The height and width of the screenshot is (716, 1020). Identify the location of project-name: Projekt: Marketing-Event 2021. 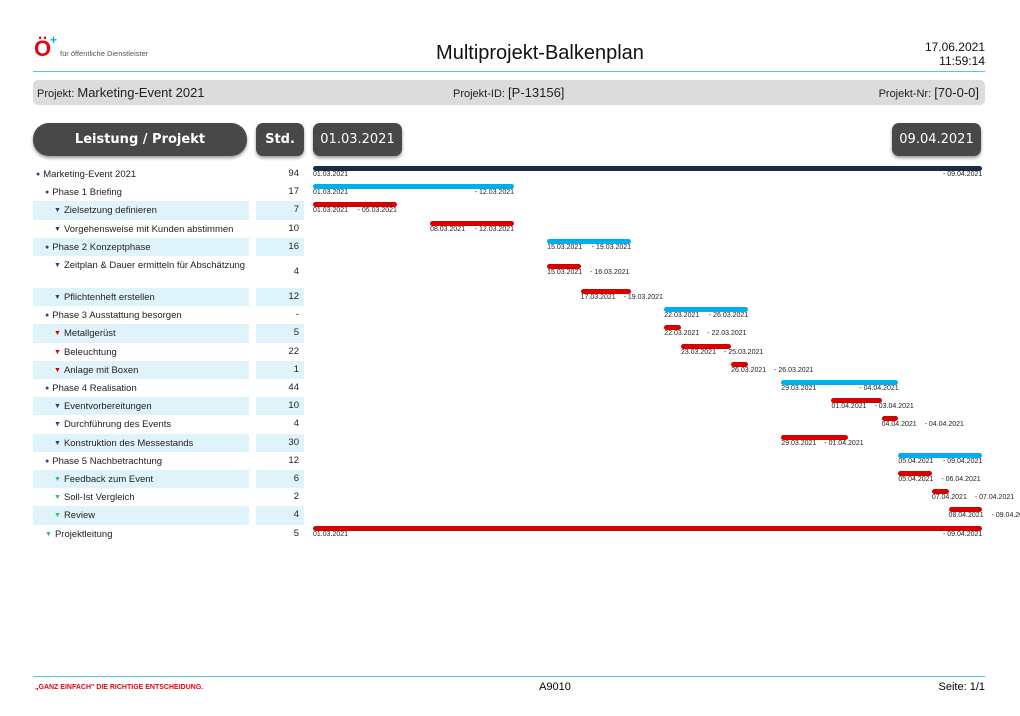
(121, 92).